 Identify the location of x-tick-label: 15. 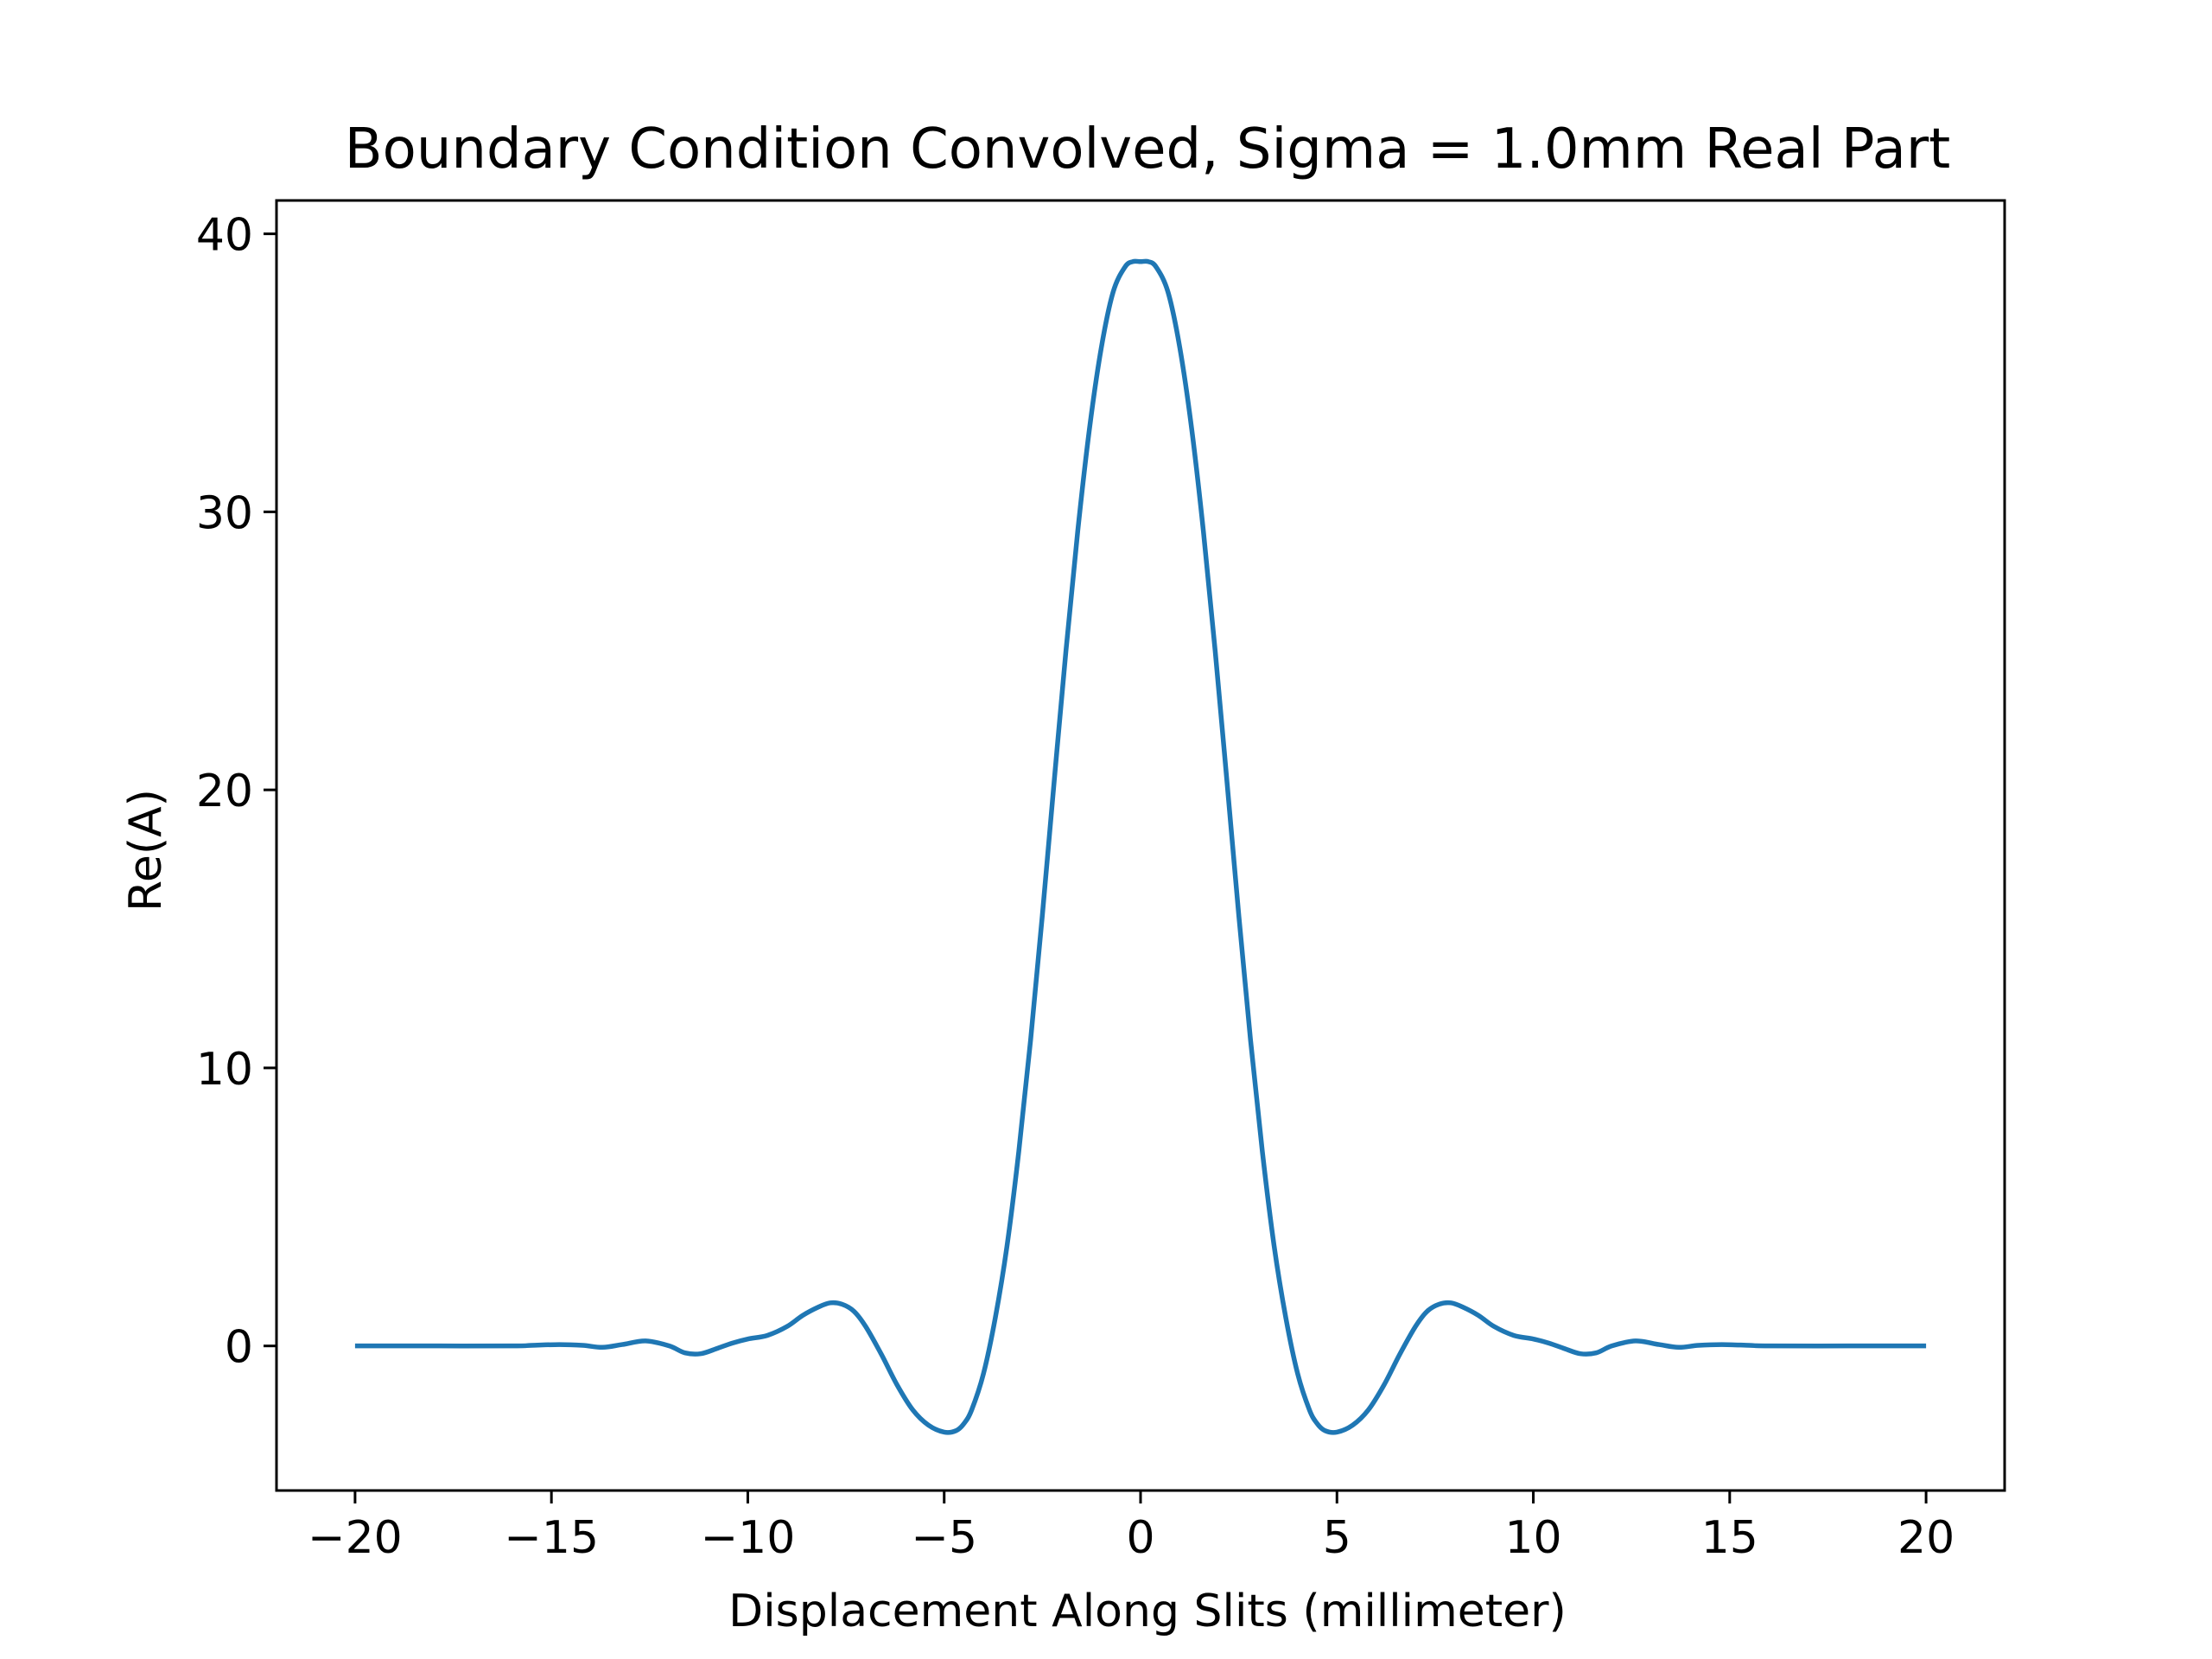
(1729, 1538).